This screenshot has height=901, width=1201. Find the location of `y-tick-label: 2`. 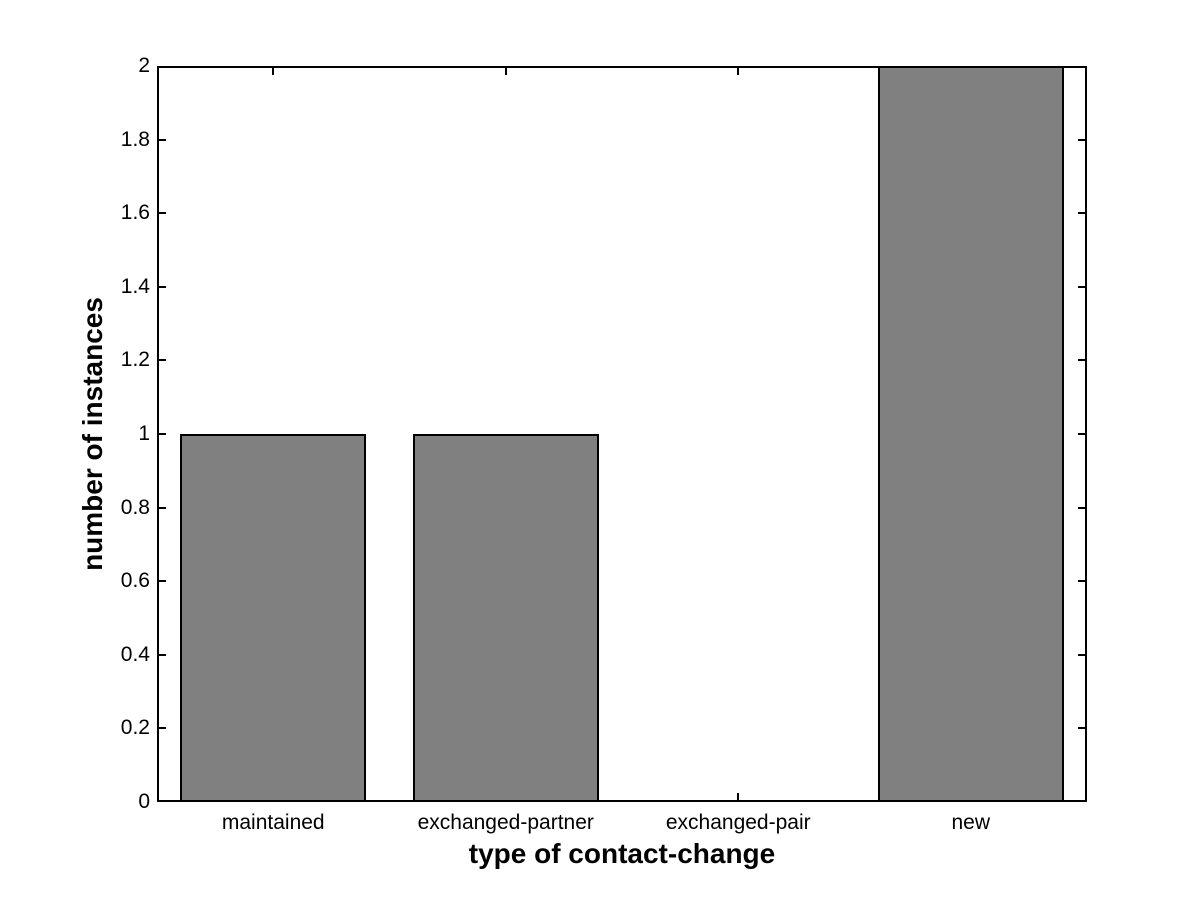

y-tick-label: 2 is located at coordinates (144, 65).